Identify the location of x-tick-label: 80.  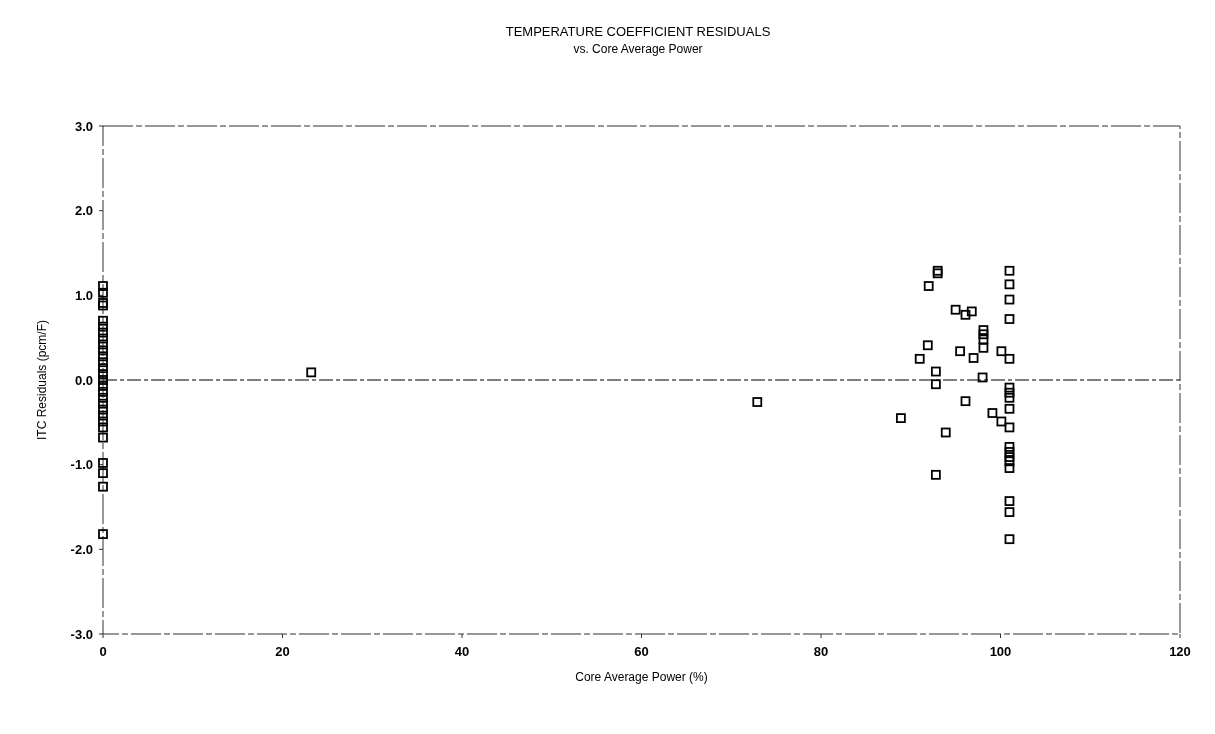
(821, 651).